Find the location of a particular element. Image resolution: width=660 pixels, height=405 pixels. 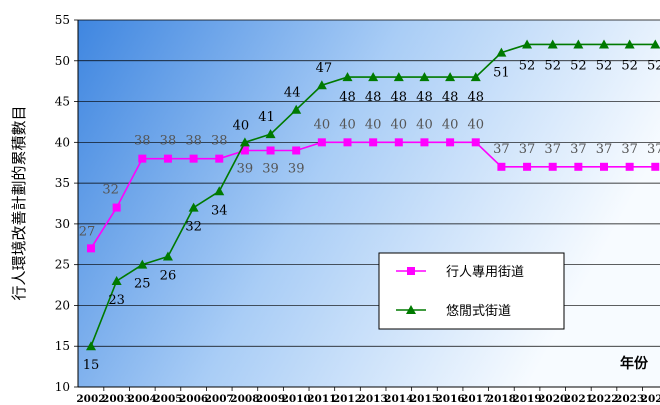

data-label-leisure: 15 is located at coordinates (91, 365).